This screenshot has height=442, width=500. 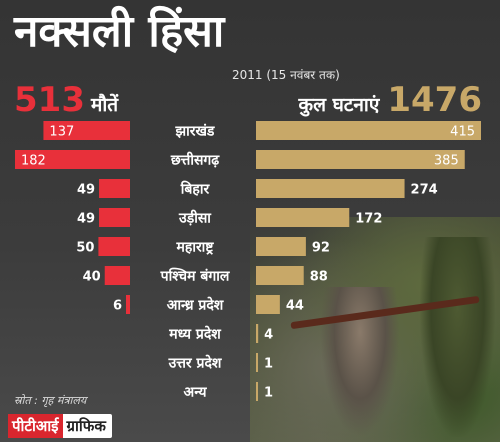 What do you see at coordinates (194, 334) in the screenshot?
I see `category-label: मध्य प्रदेश` at bounding box center [194, 334].